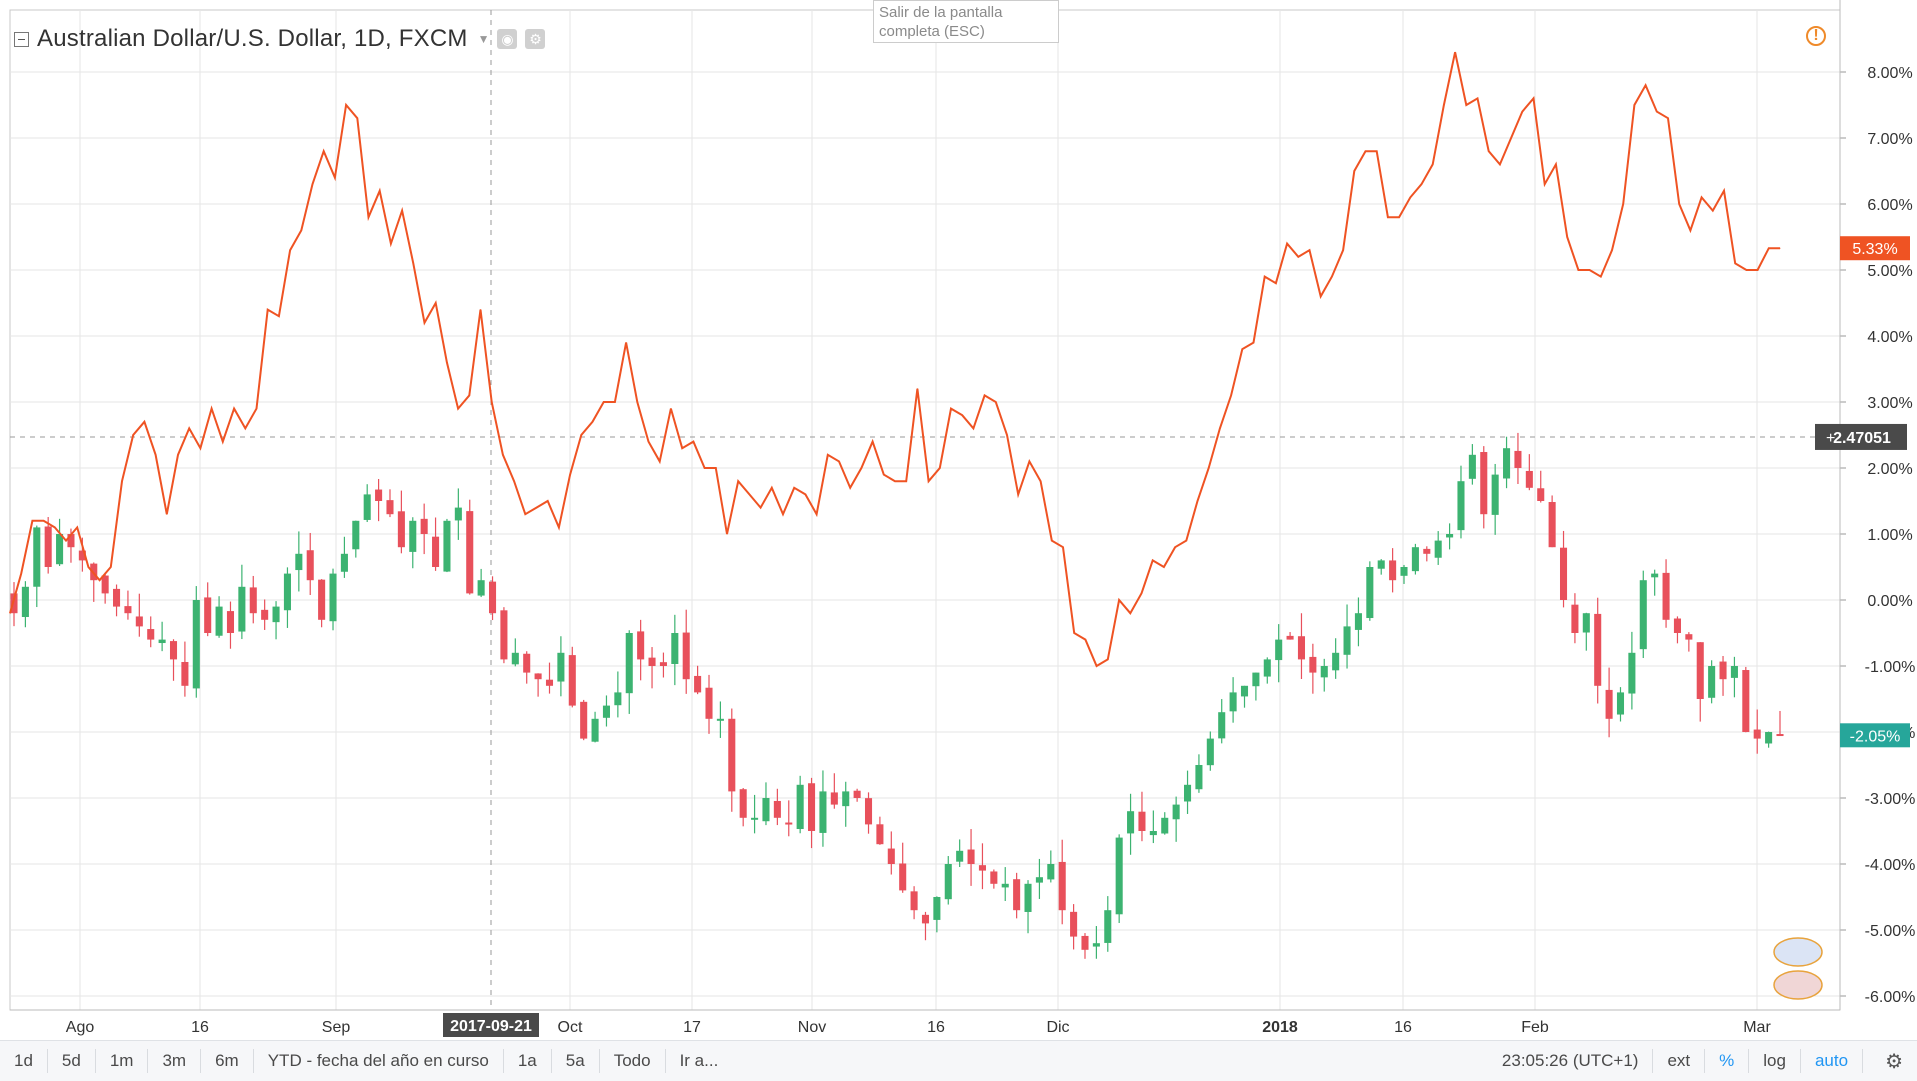 This screenshot has width=1917, height=1081. I want to click on log-toggle: log, so click(1775, 1061).